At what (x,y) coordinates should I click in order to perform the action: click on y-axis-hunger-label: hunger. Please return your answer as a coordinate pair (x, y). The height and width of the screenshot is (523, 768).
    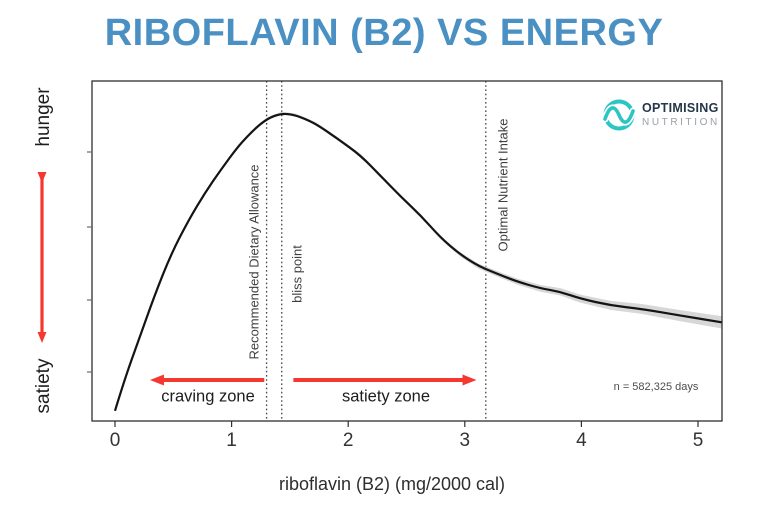
    Looking at the image, I should click on (43, 117).